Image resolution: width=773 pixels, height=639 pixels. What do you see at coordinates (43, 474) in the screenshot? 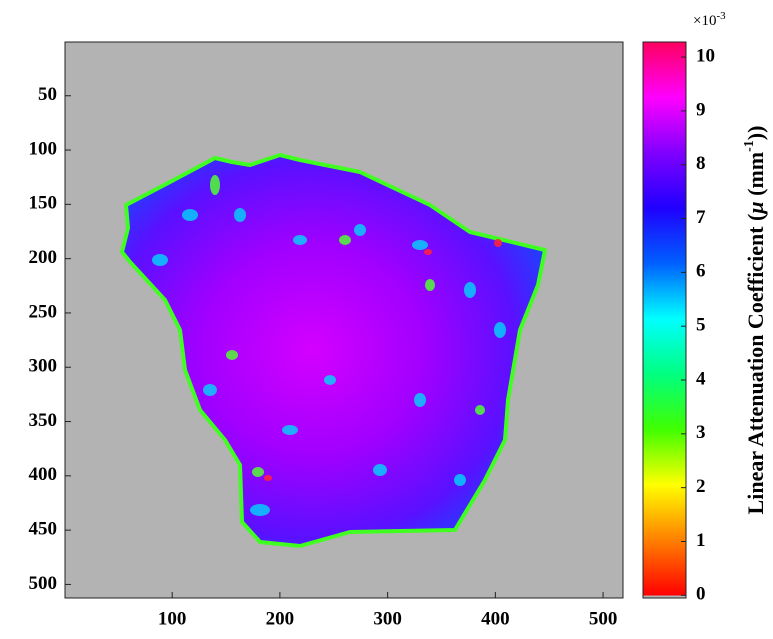
I see `y-tick-label: 400` at bounding box center [43, 474].